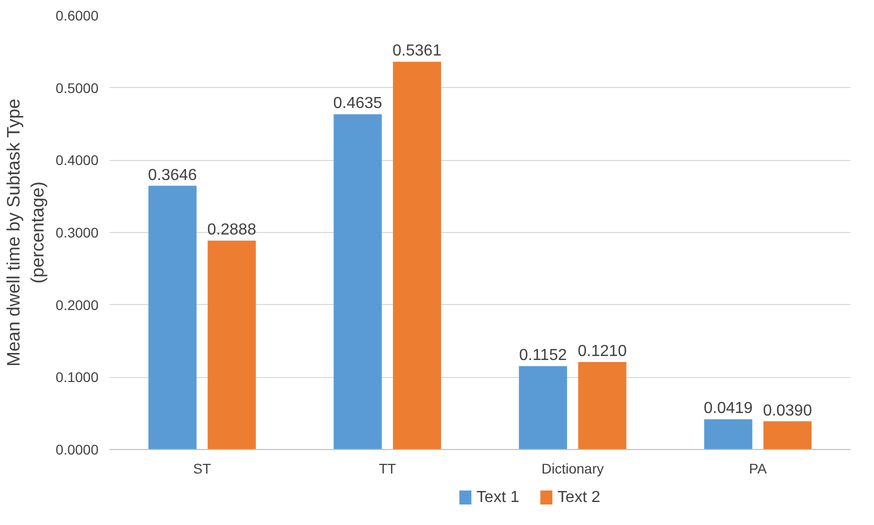 This screenshot has width=874, height=525. Describe the element at coordinates (77, 304) in the screenshot. I see `y-tick-label: 0.2000` at that location.